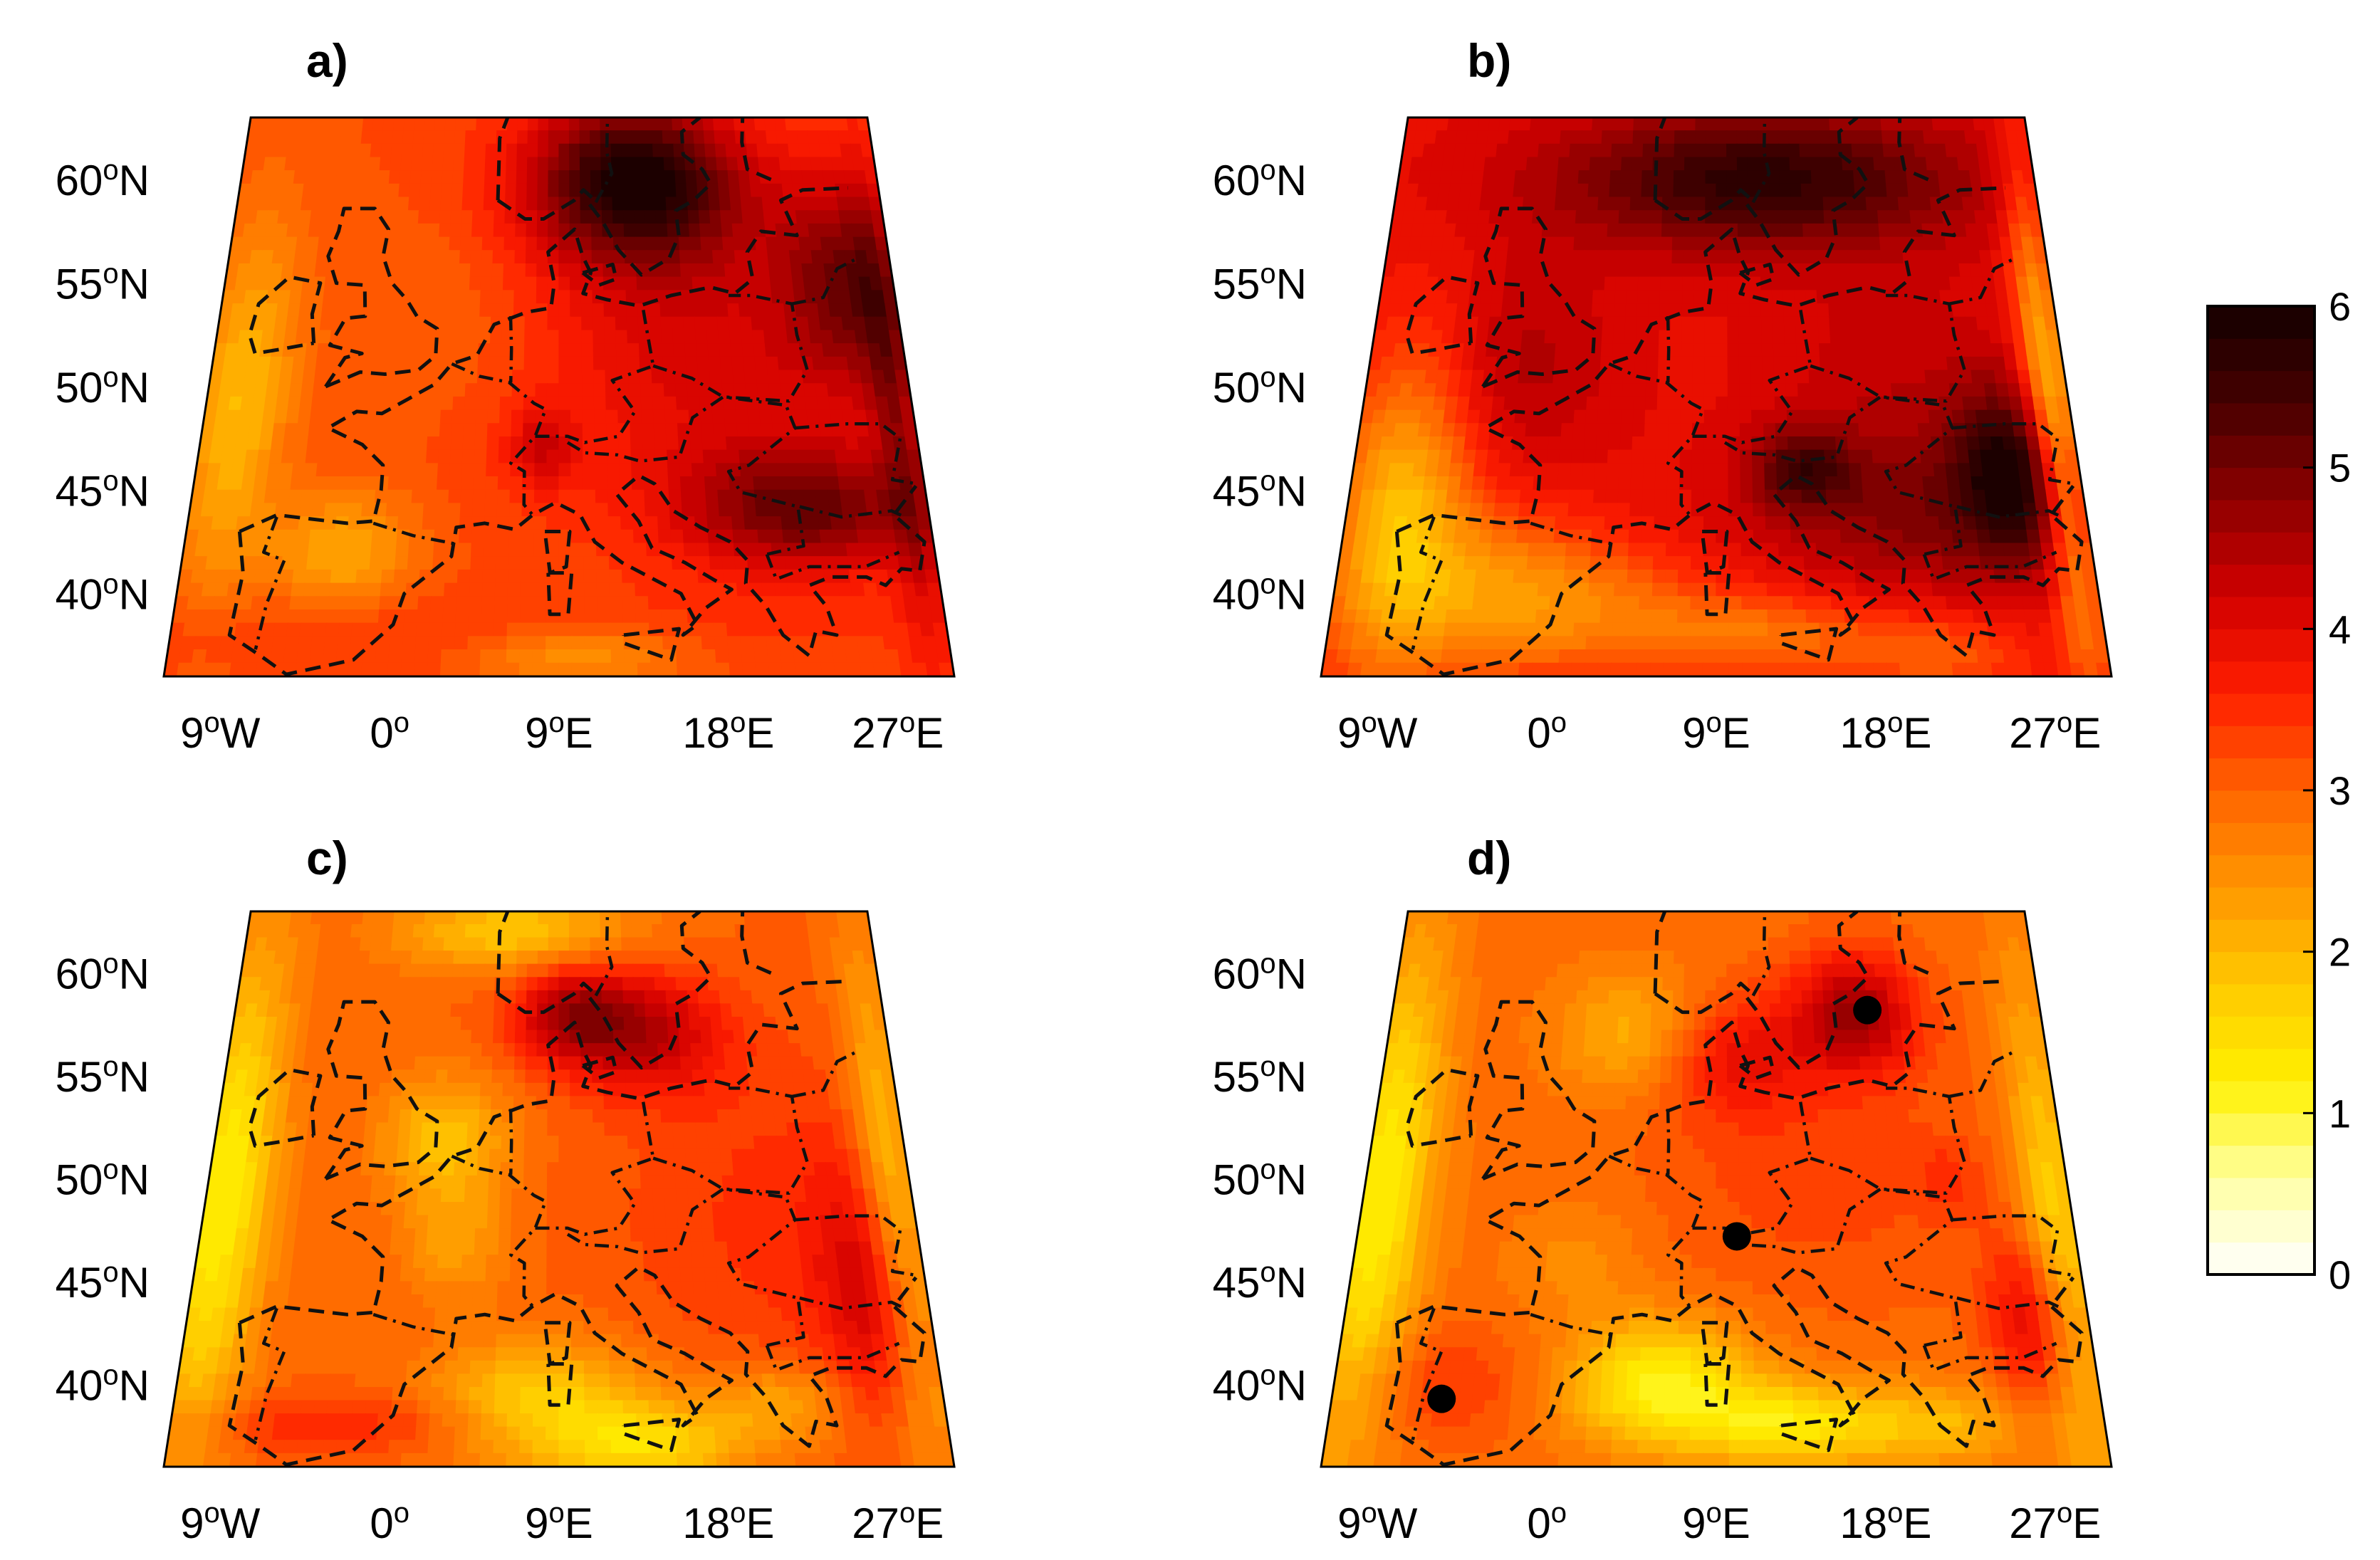 This screenshot has height=1560, width=2380. I want to click on panel-label: c), so click(327, 858).